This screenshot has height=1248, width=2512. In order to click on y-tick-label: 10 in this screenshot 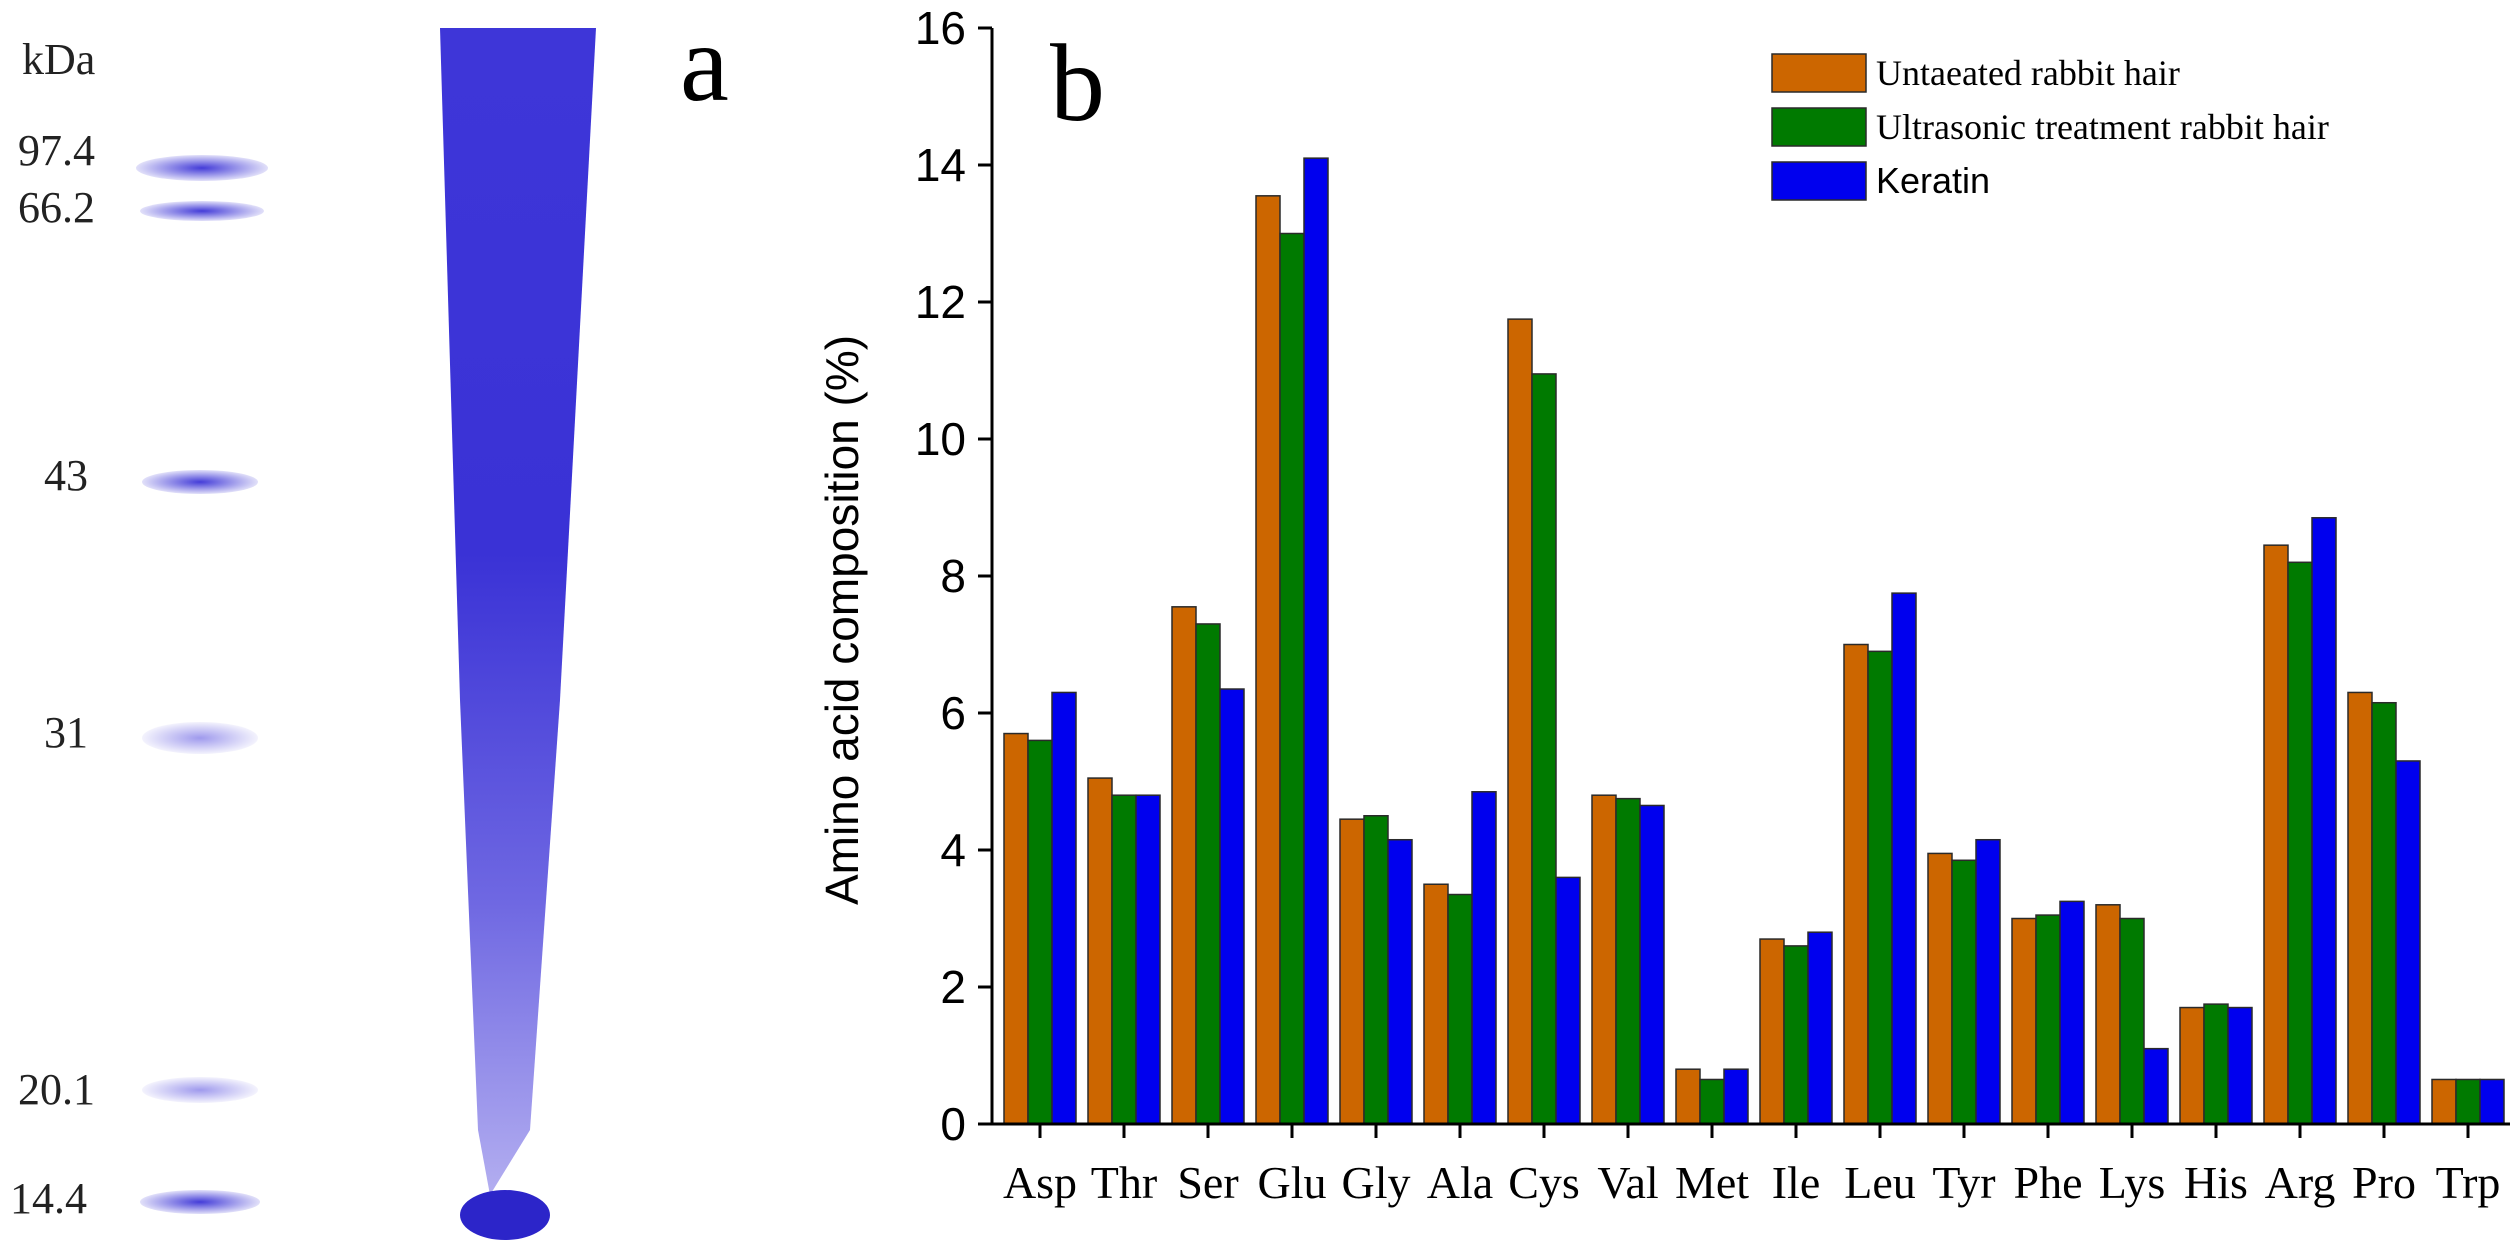, I will do `click(940, 439)`.